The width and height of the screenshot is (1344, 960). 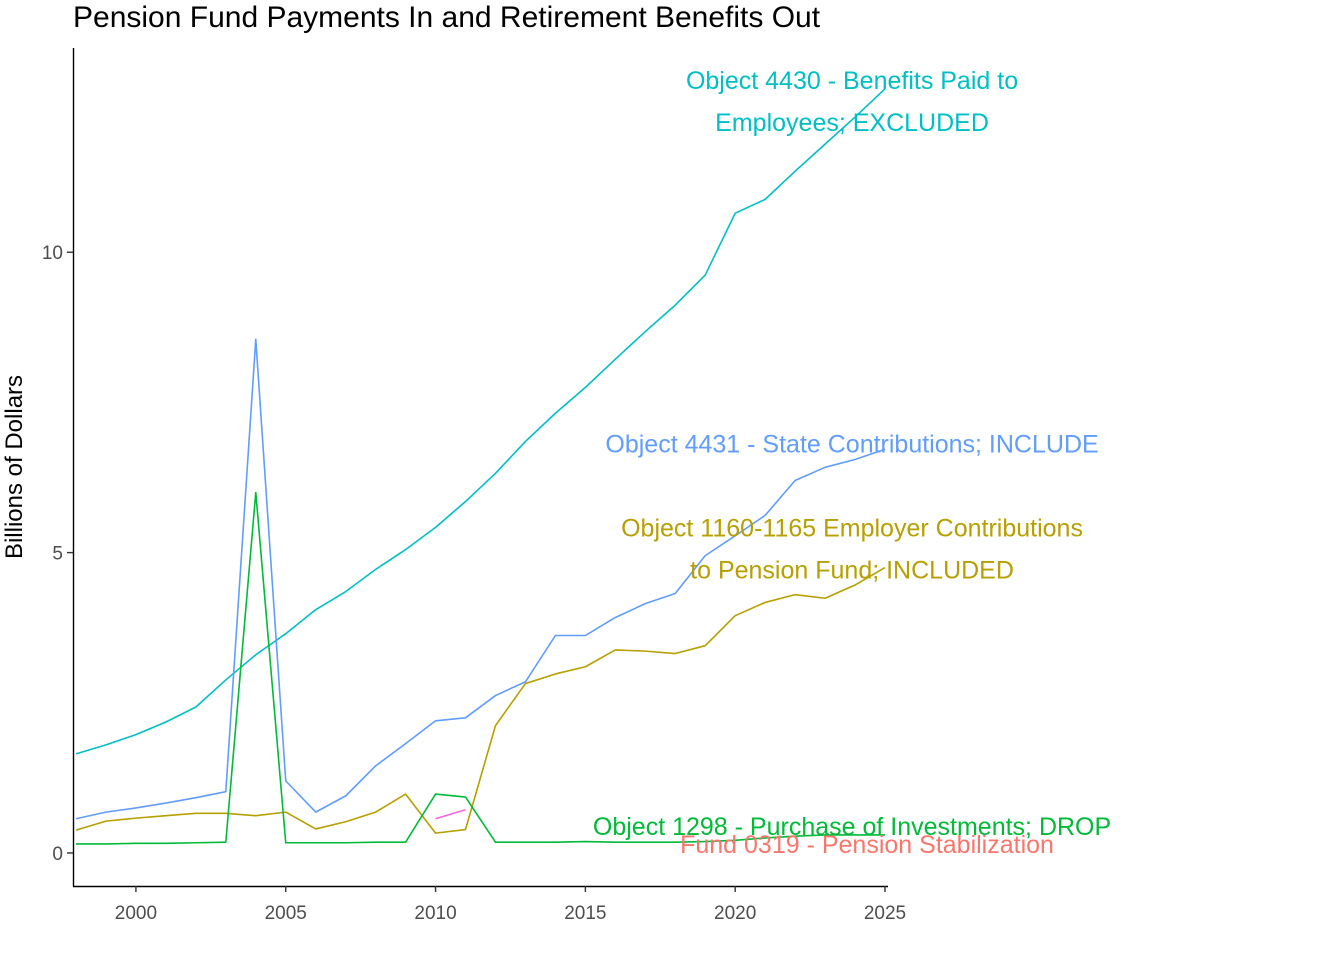 What do you see at coordinates (585, 913) in the screenshot?
I see `x-tick-label: 2015` at bounding box center [585, 913].